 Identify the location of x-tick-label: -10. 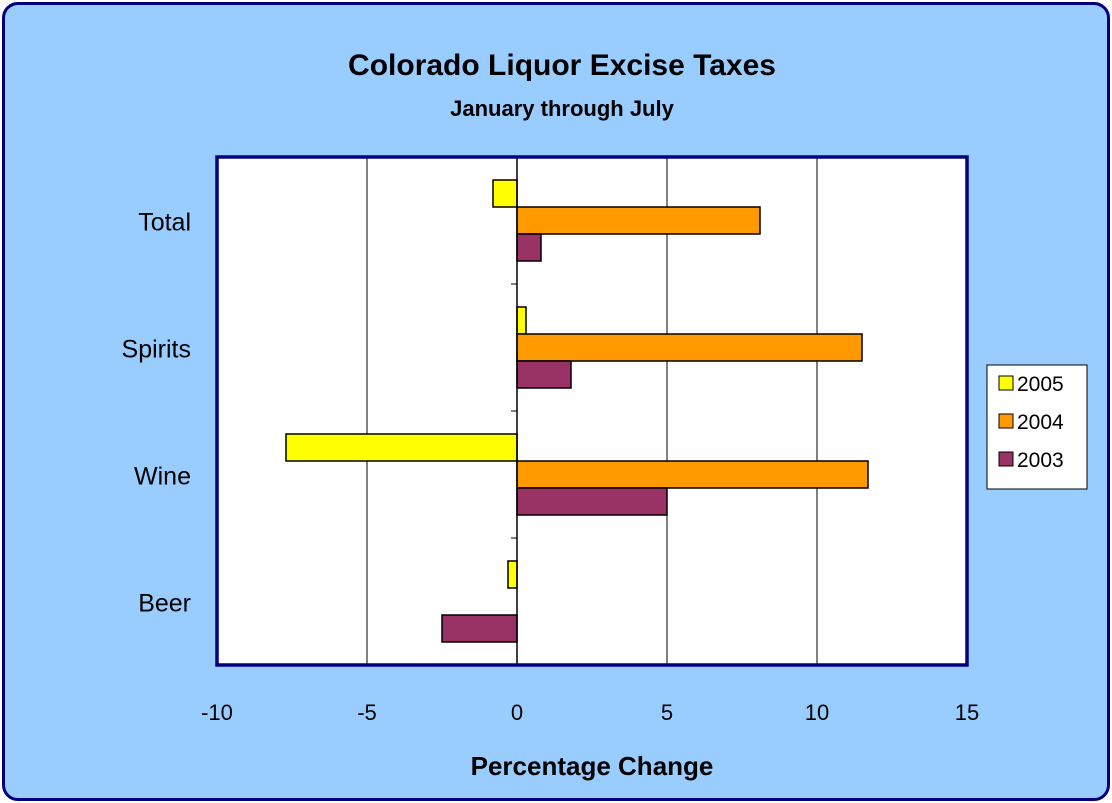
(217, 712).